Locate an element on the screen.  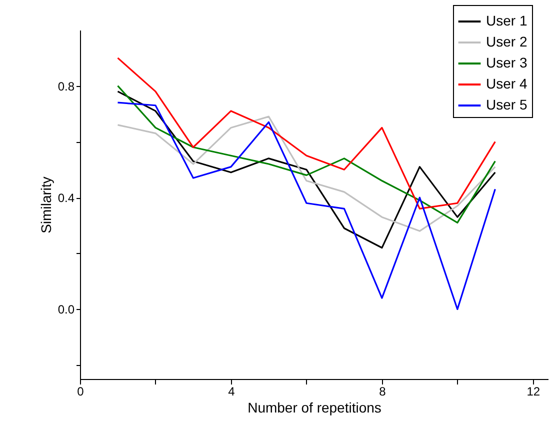
x-tick-label: 0 is located at coordinates (80, 391).